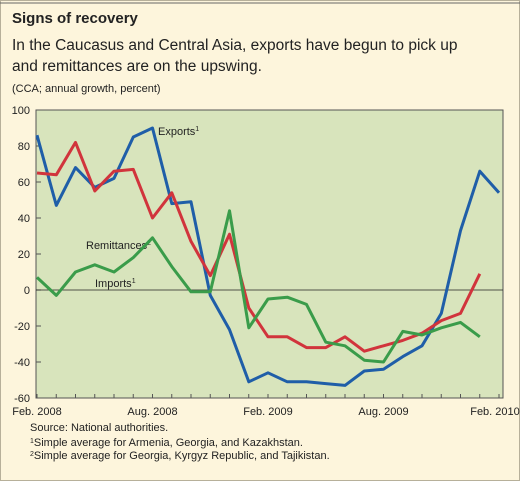  Describe the element at coordinates (24, 219) in the screenshot. I see `y-tick-label: 40` at that location.